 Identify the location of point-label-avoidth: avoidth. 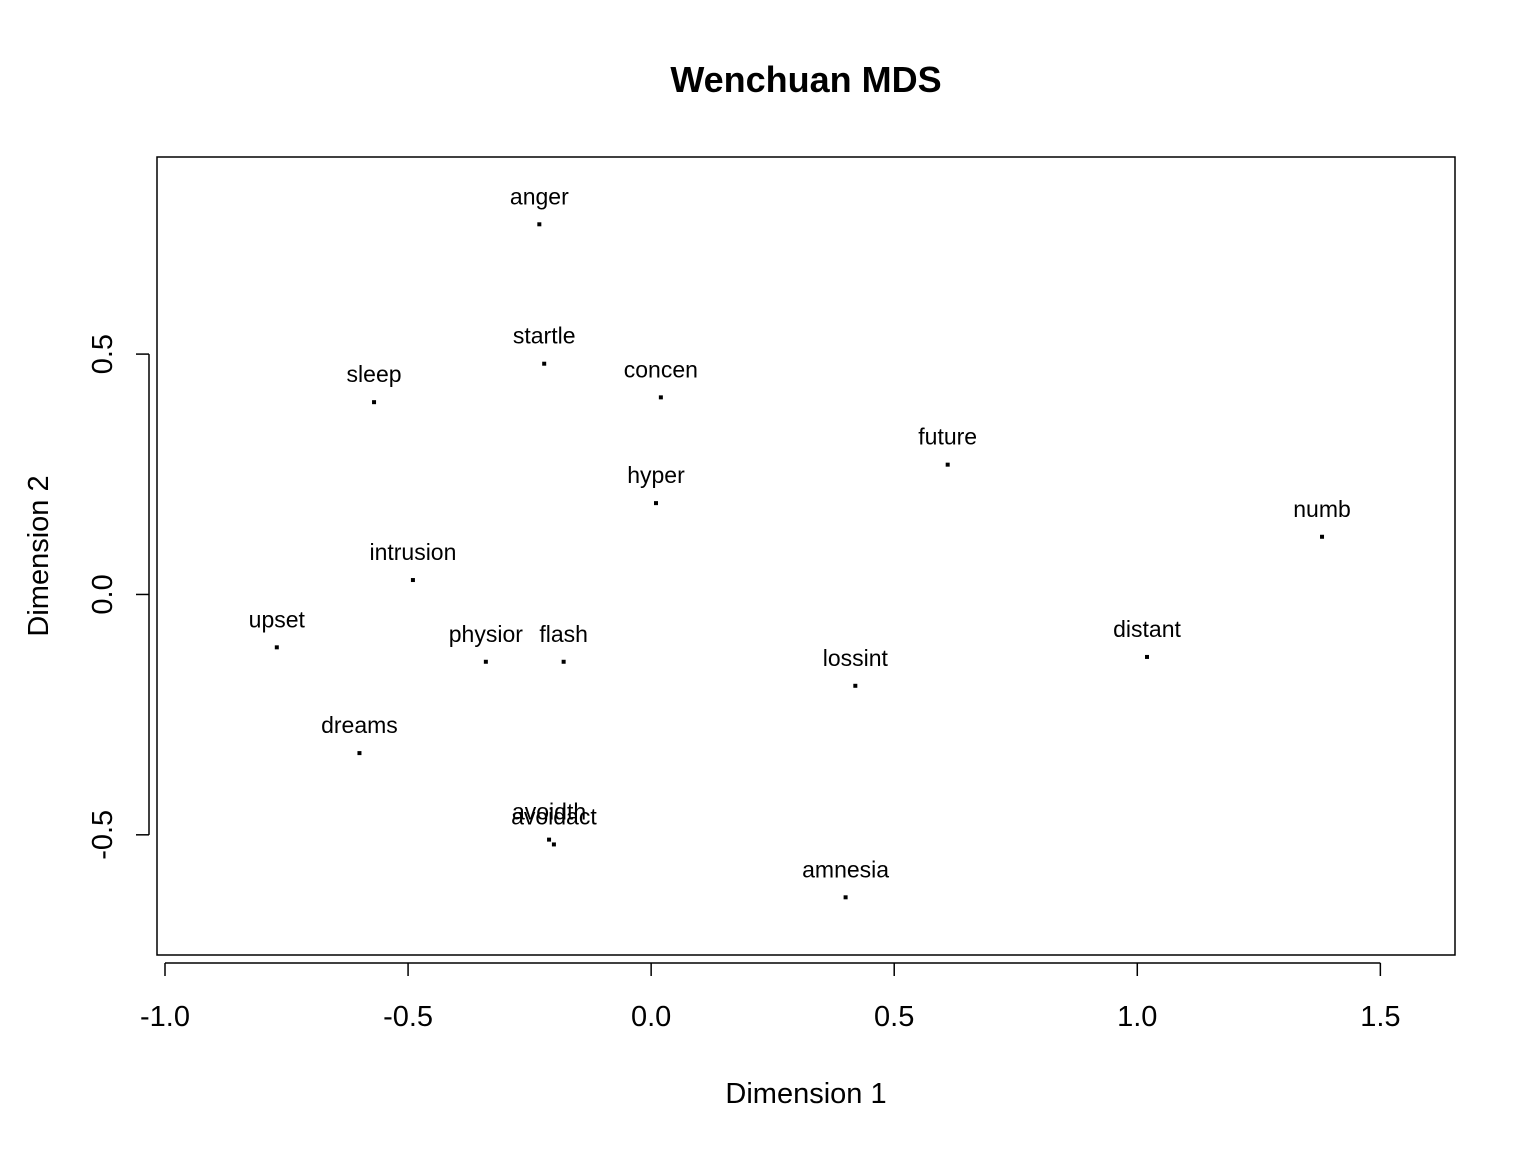
(549, 812).